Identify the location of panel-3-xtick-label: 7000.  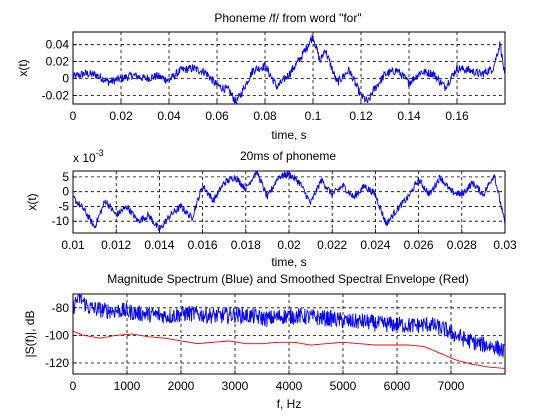
(451, 386).